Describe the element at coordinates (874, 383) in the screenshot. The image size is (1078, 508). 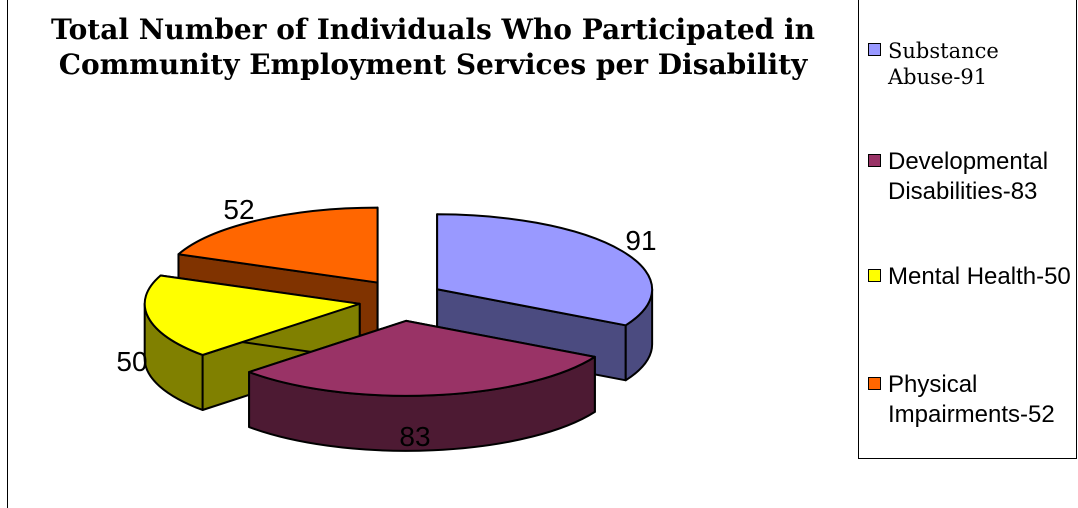
I see `legend-swatch-physical-impairments` at that location.